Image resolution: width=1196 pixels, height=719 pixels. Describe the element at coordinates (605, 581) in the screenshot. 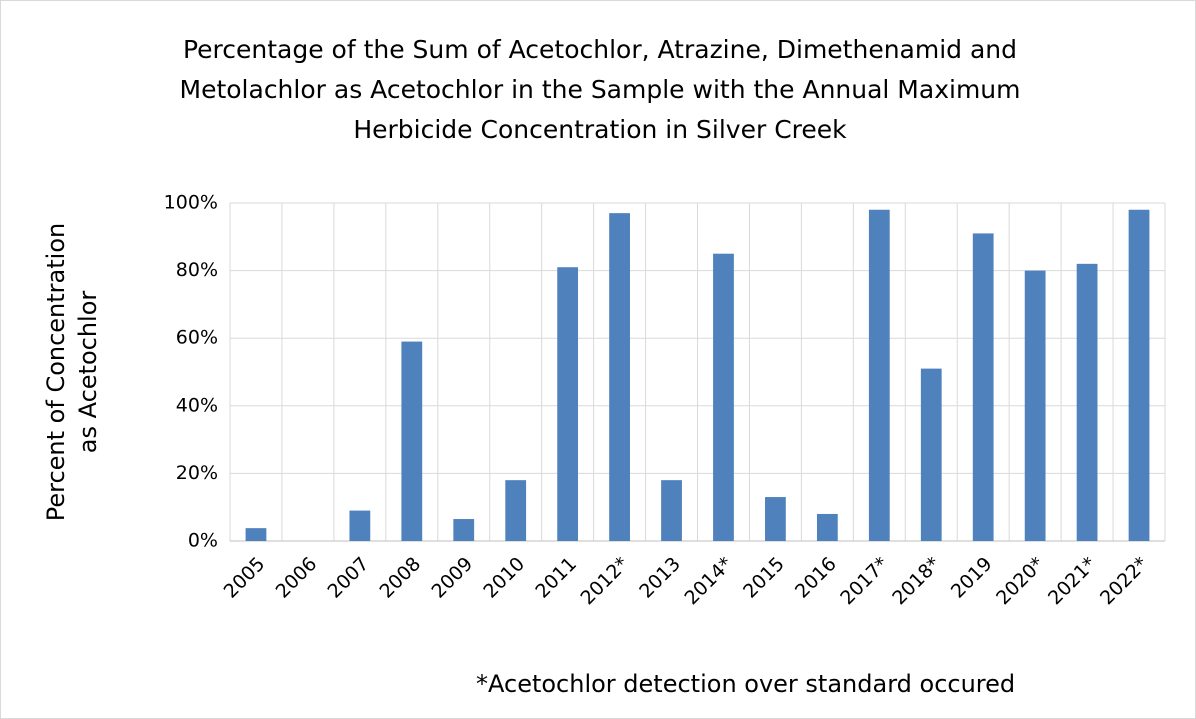

I see `x-tick-label: 2012*` at that location.